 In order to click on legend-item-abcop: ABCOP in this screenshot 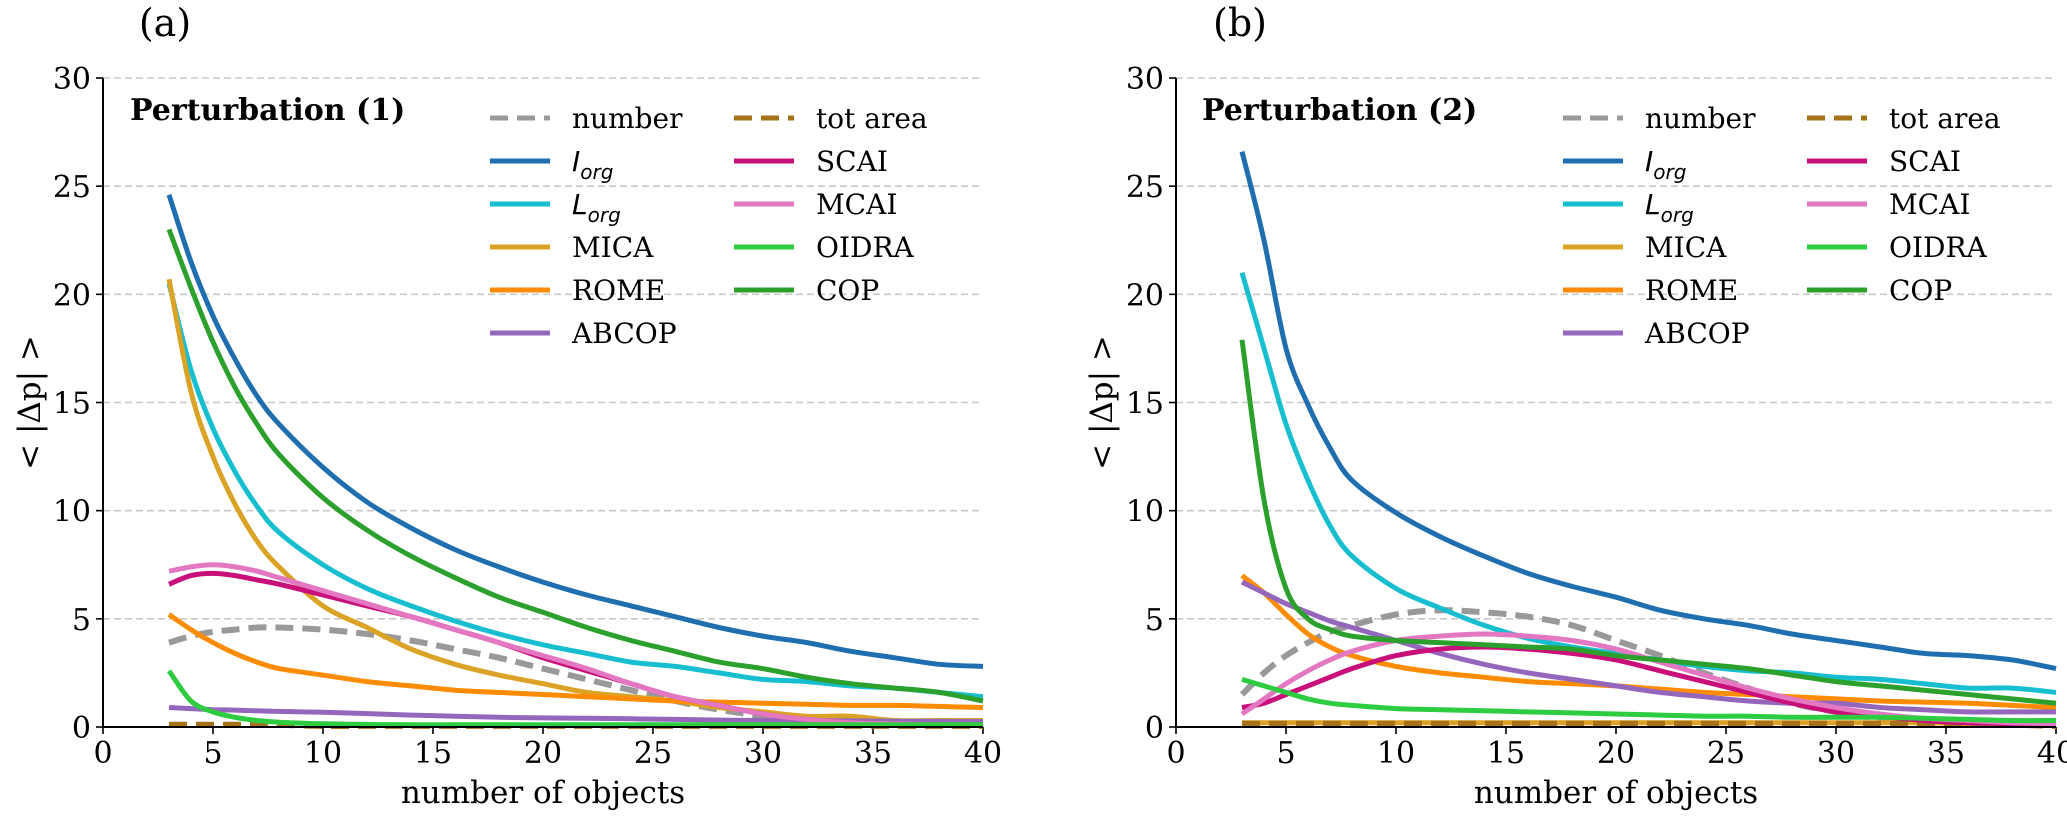, I will do `click(1656, 333)`.